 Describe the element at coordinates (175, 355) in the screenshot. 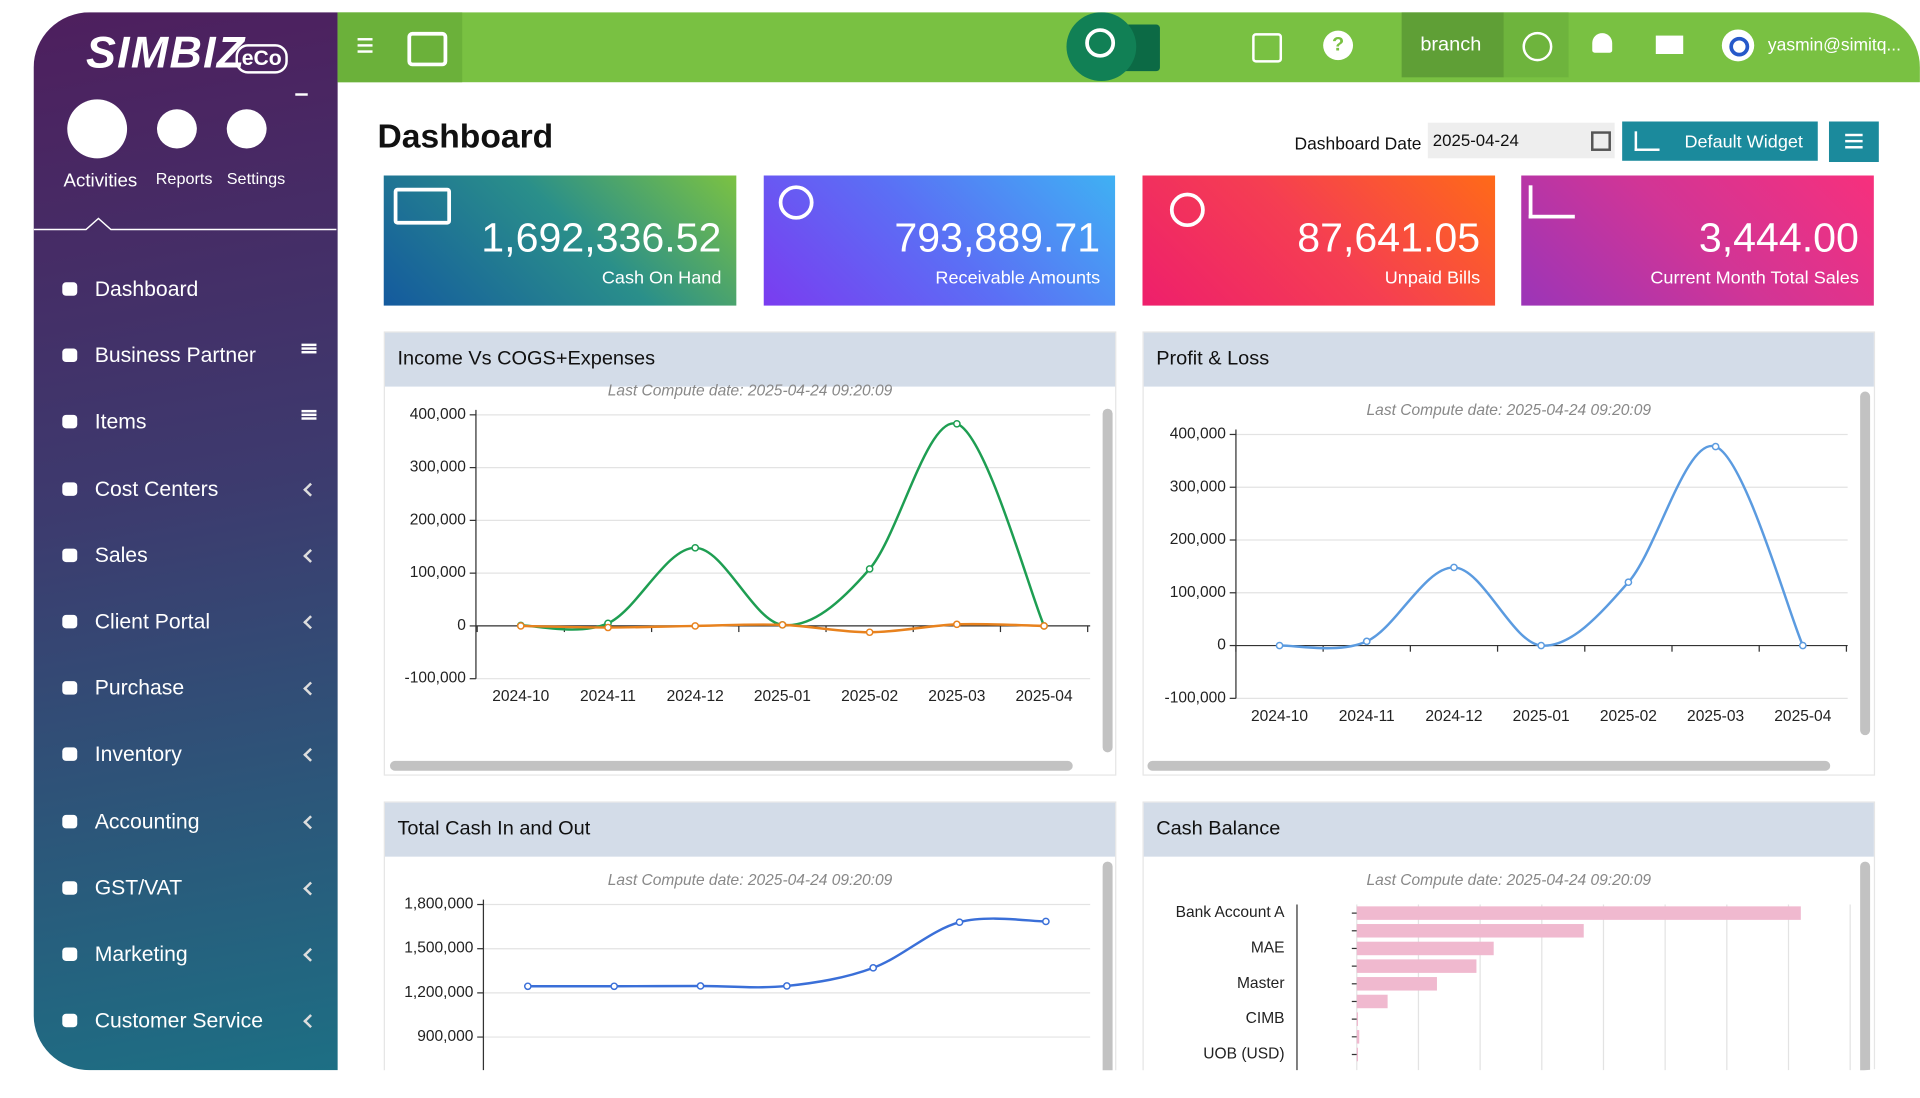

I see `menu-label: Business Partner` at that location.